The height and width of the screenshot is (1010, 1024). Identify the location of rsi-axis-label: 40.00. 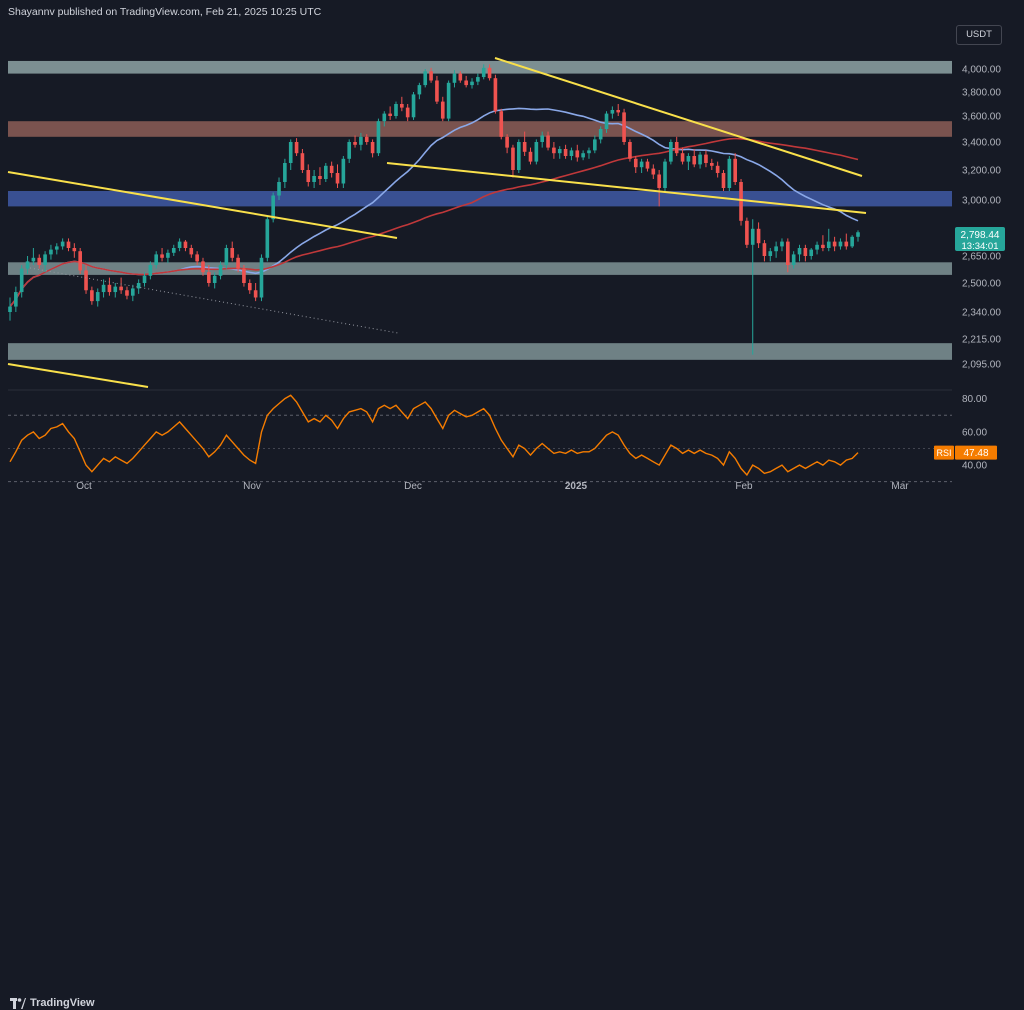
(974, 466).